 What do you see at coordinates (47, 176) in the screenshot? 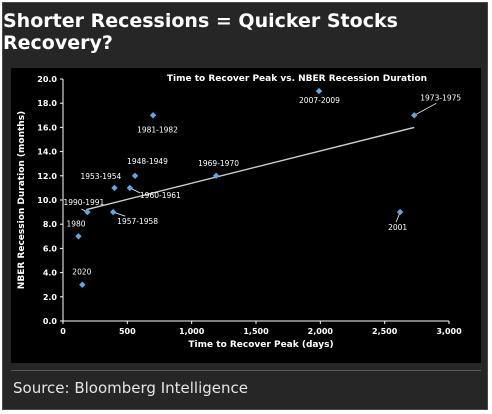
I see `y-tick-label: 12.0` at bounding box center [47, 176].